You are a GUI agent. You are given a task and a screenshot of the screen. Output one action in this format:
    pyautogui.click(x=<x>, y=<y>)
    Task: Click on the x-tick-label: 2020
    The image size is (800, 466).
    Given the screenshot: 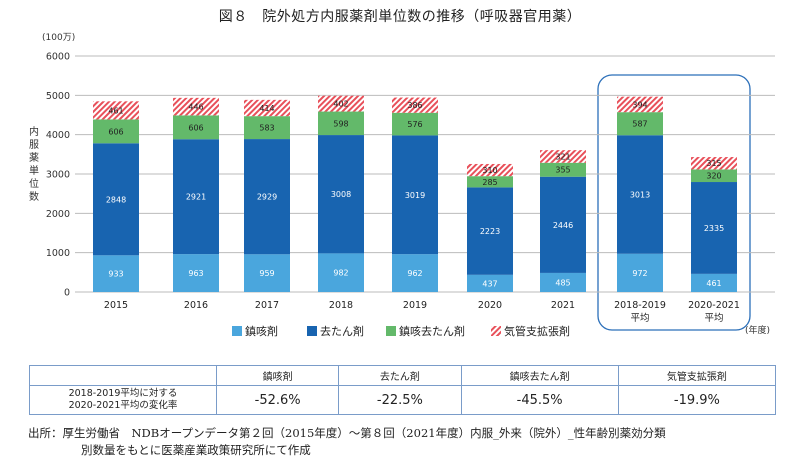 What is the action you would take?
    pyautogui.click(x=490, y=305)
    